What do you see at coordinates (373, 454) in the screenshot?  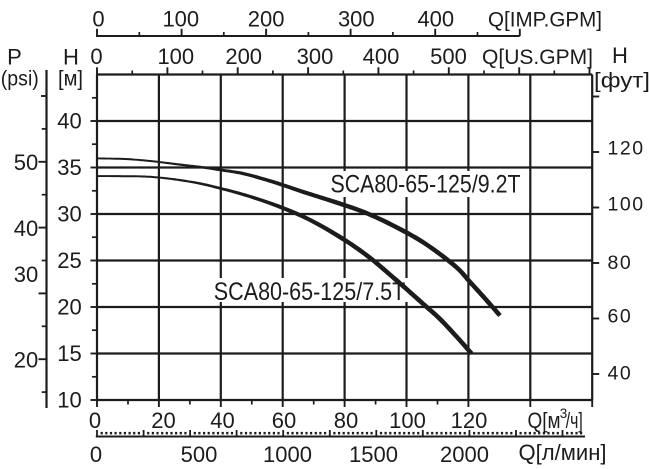 I see `svg-text: 1500` at bounding box center [373, 454].